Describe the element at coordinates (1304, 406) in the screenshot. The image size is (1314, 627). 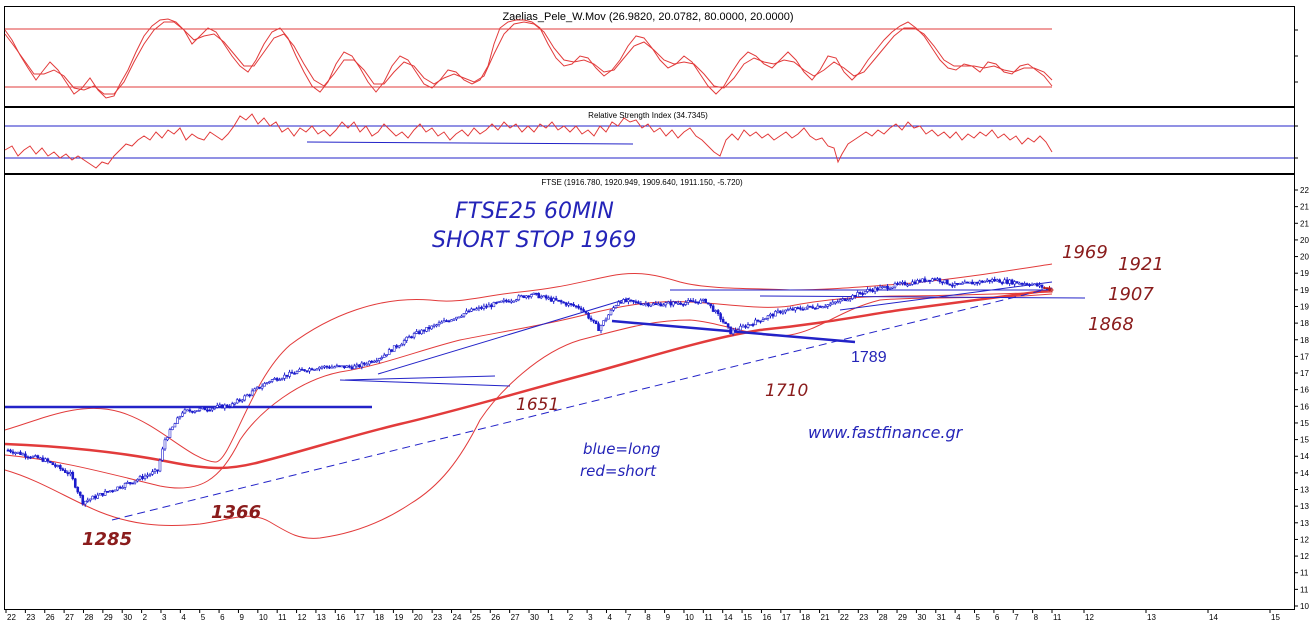
I see `y-tick-label: 16` at that location.